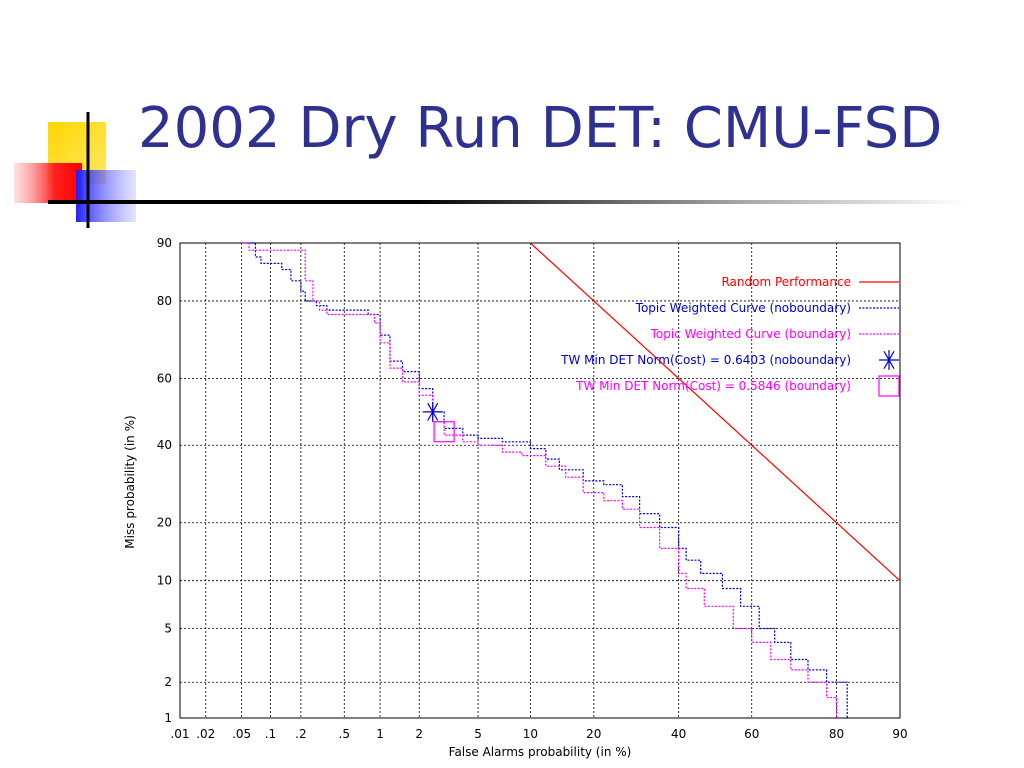  I want to click on x-tick-label: 20, so click(593, 734).